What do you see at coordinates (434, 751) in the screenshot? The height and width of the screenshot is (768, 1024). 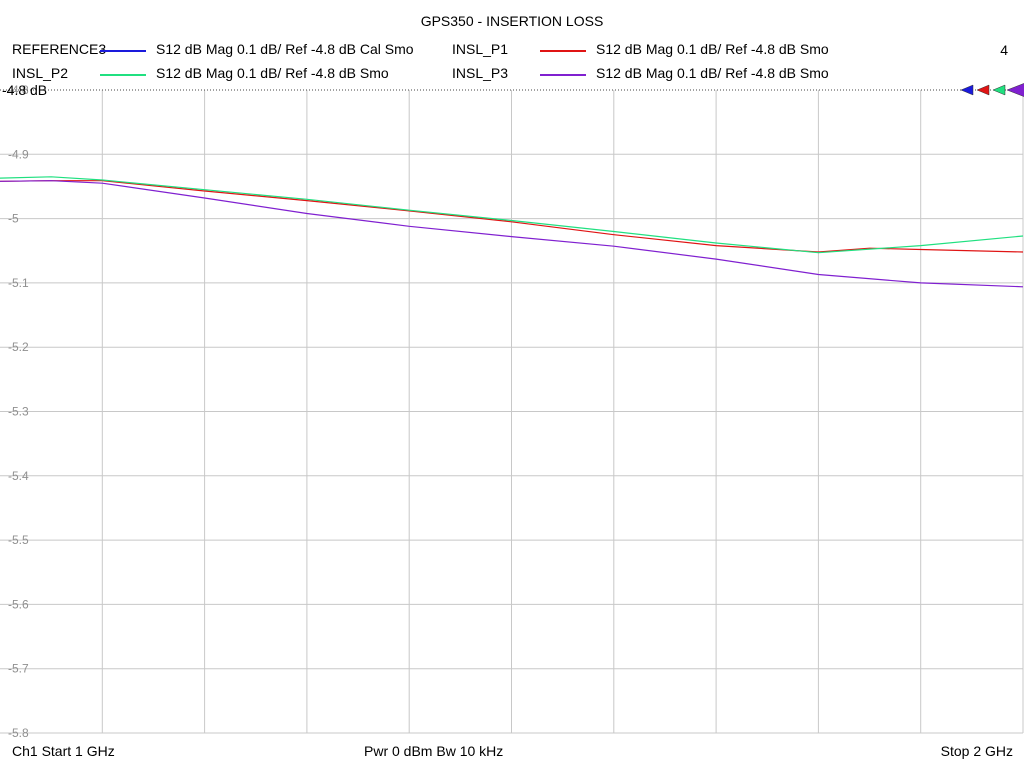 I see `footer-power-bandwidth: Pwr 0 dBm Bw 10 kHz` at bounding box center [434, 751].